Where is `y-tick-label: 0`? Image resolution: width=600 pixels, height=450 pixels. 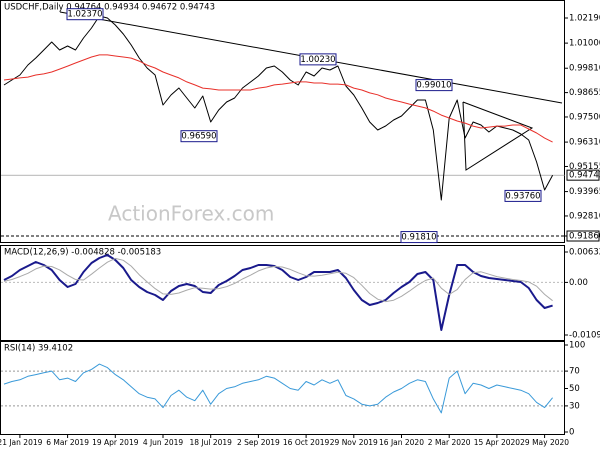
y-tick-label: 0 is located at coordinates (571, 433).